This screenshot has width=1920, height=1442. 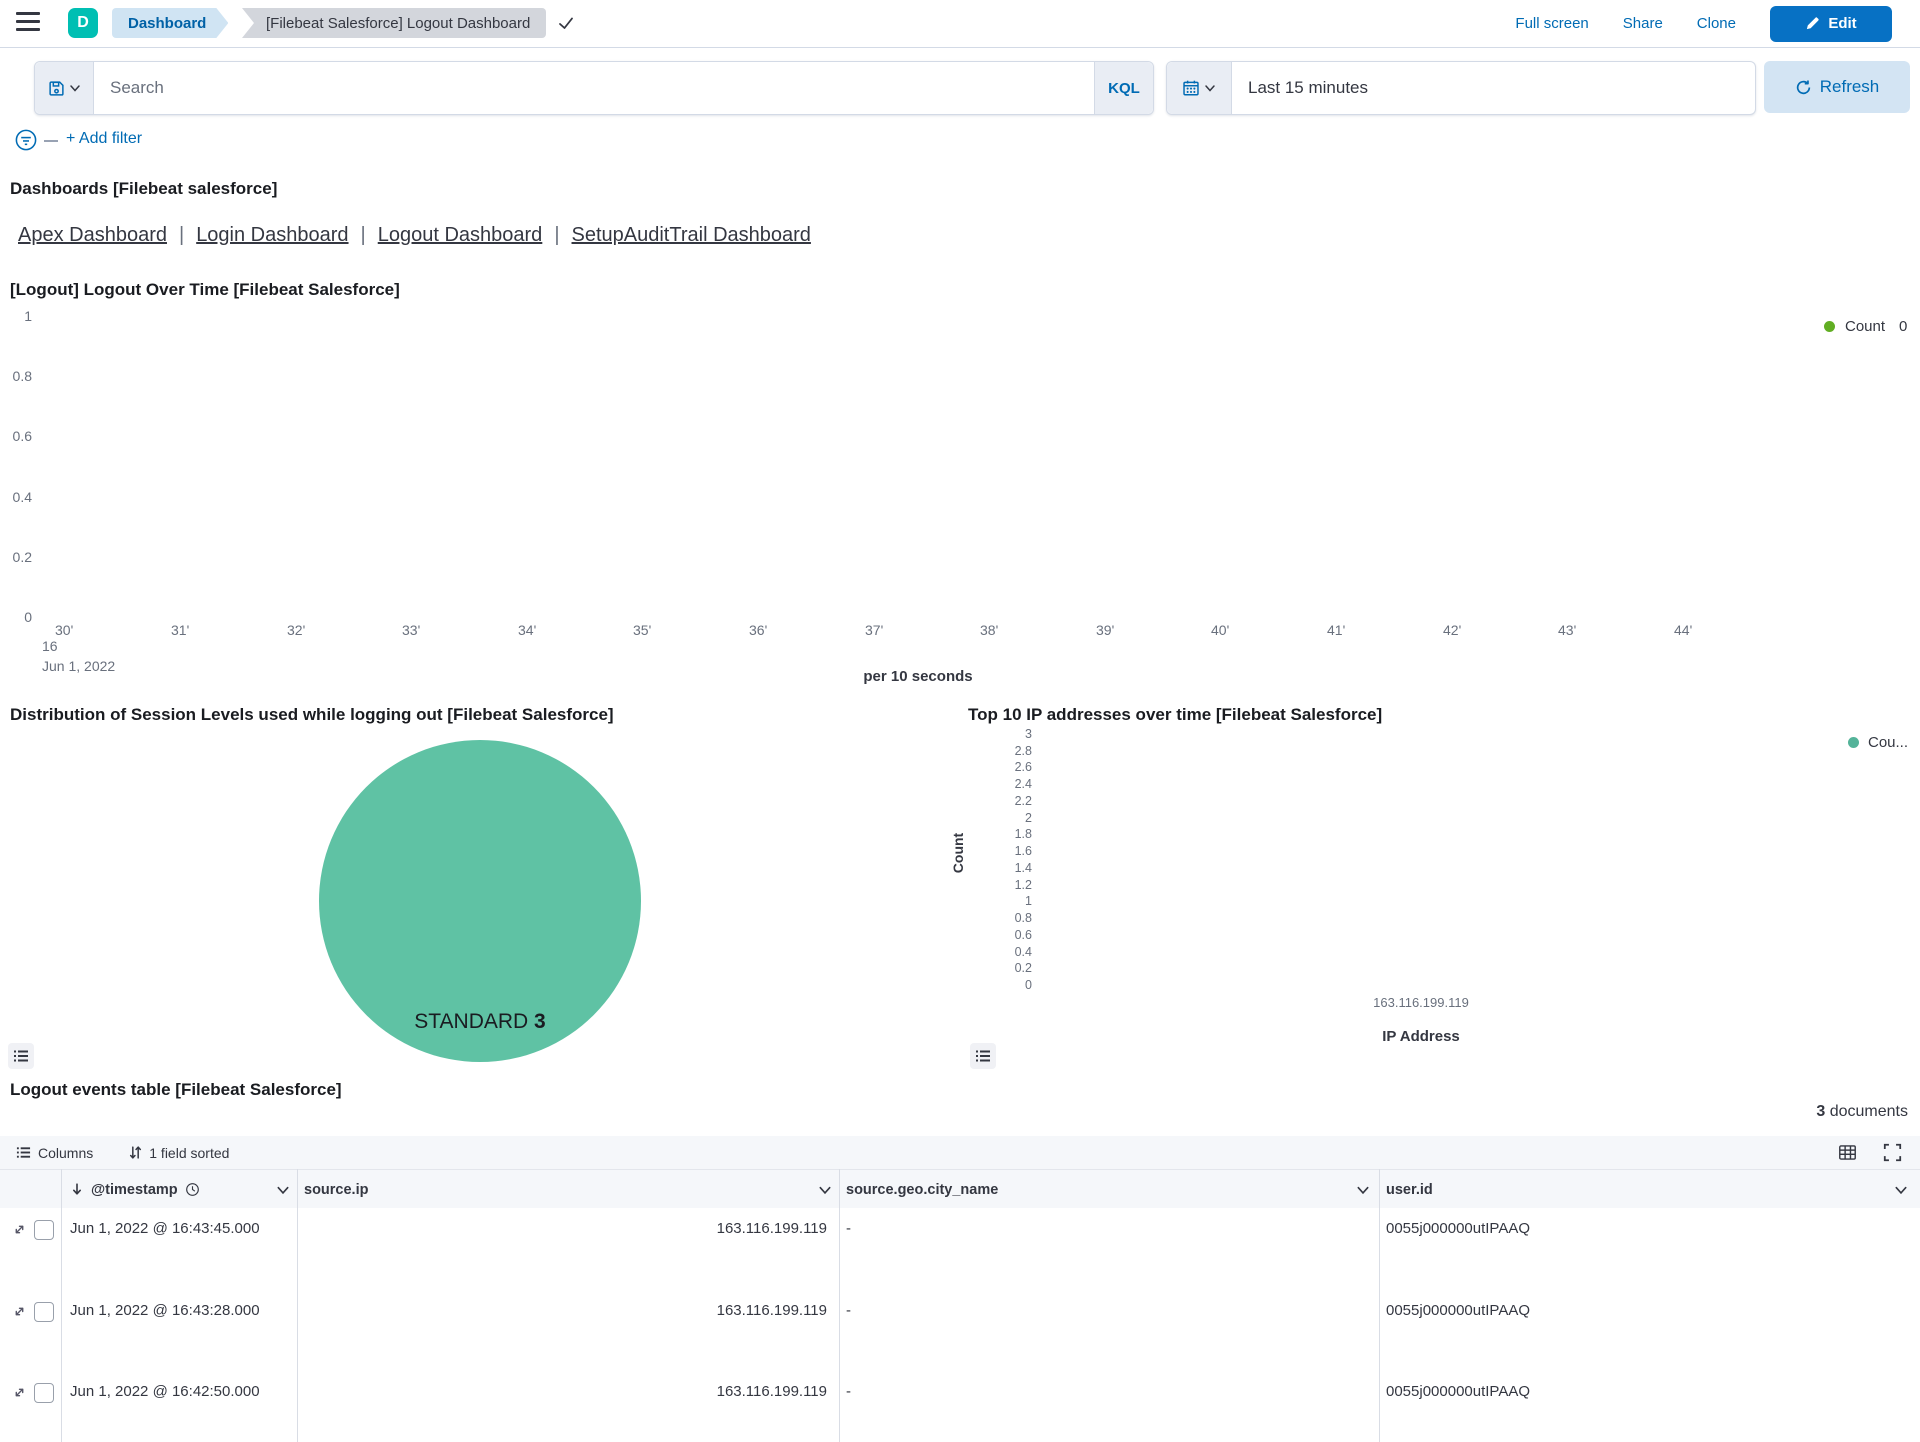 I want to click on bar-y-tick-label: 0.6, so click(x=1023, y=934).